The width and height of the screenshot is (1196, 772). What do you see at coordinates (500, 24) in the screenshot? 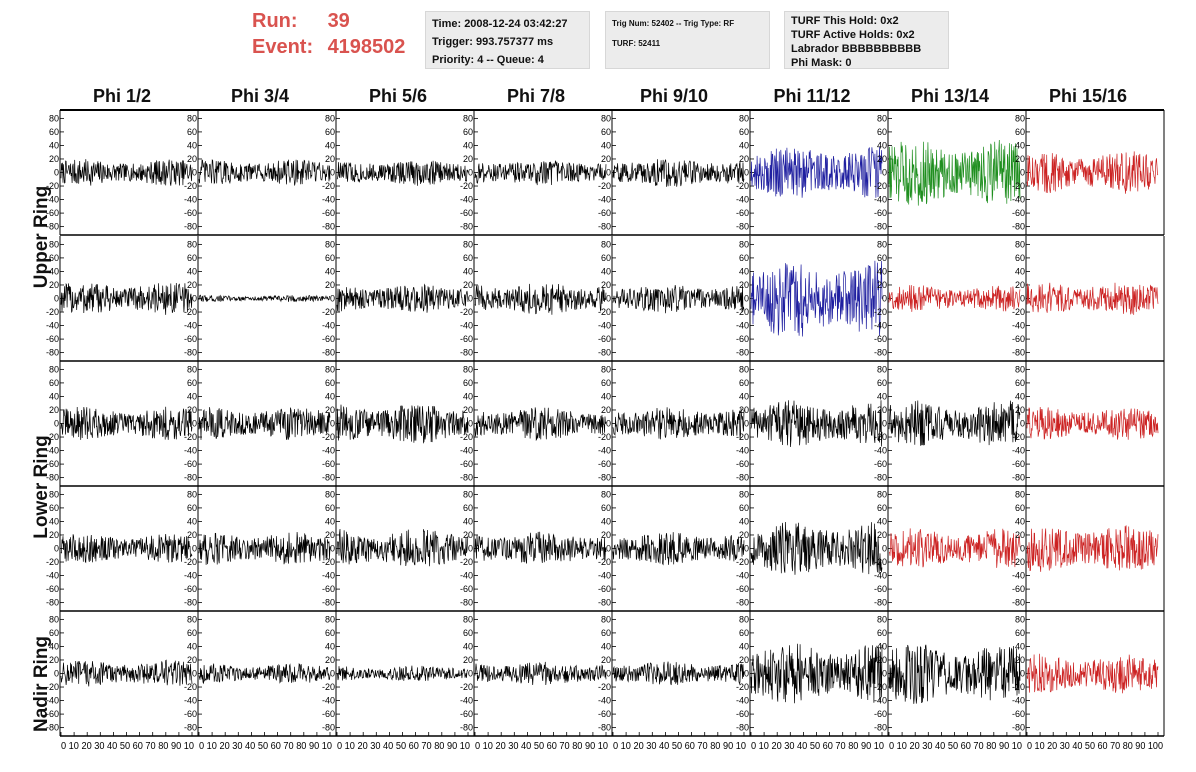
I see `time-text: Time: 2008-12-24 03:42:27` at bounding box center [500, 24].